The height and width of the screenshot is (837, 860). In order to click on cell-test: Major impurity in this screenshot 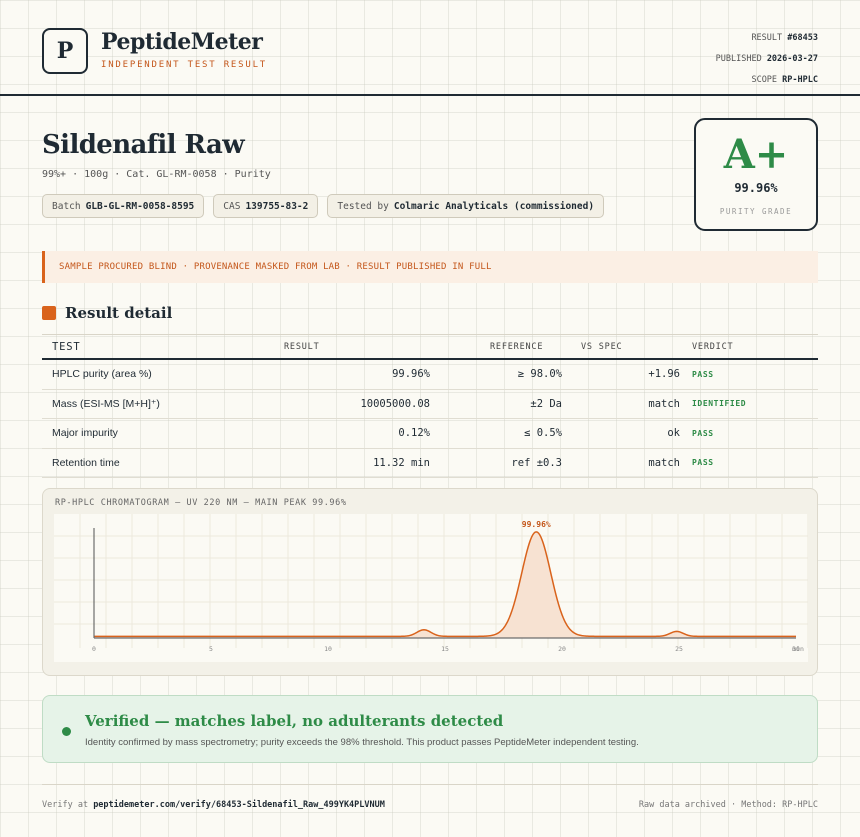, I will do `click(85, 433)`.